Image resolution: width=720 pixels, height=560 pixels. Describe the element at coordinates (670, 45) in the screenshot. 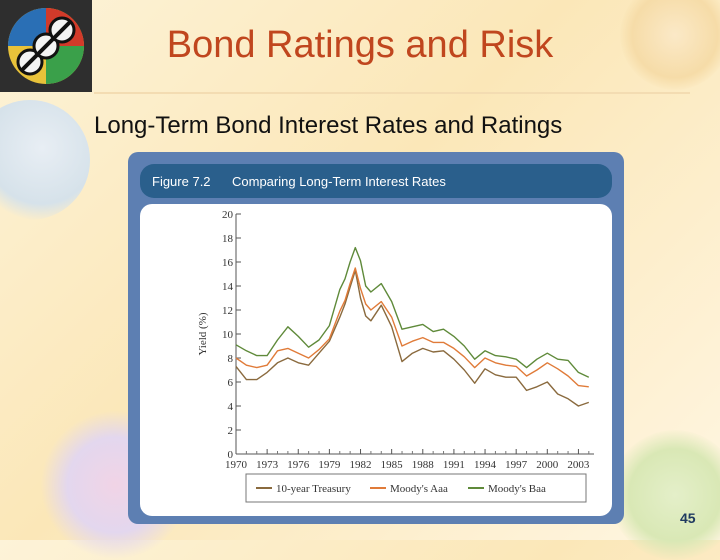

I see `decorative-circle-right-top` at that location.